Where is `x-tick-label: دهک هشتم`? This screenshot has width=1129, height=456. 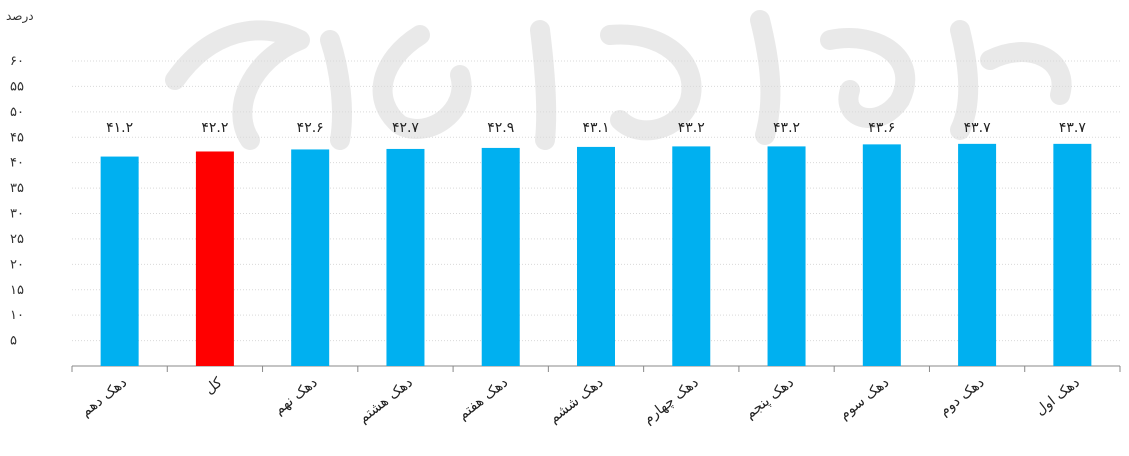
x-tick-label: دهک هشتم is located at coordinates (386, 401).